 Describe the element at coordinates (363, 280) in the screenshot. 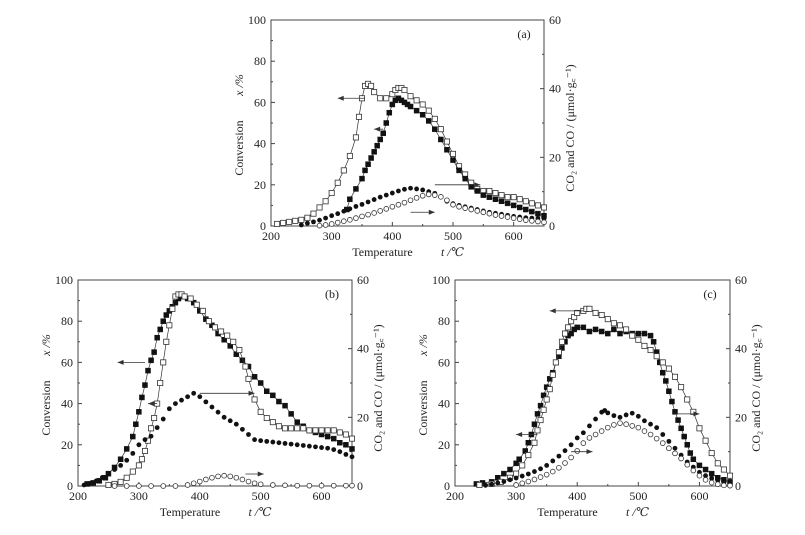

I see `y2-tick-label: 60` at that location.